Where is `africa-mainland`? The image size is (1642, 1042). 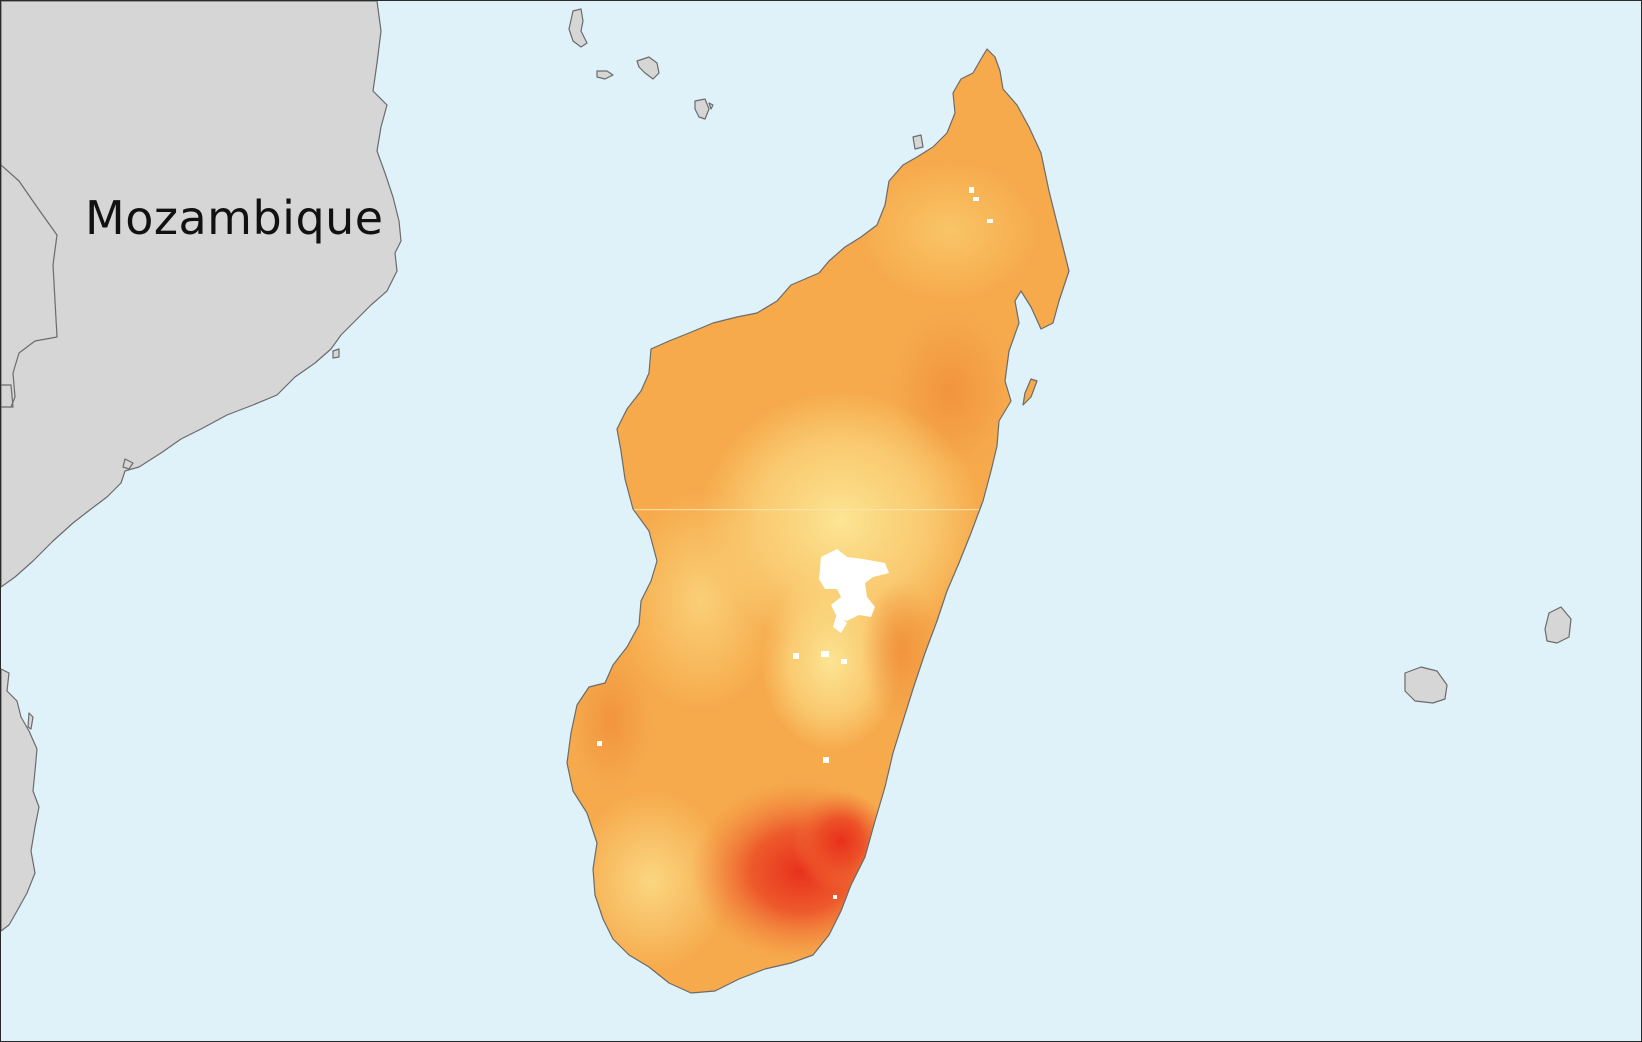 africa-mainland is located at coordinates (201, 294).